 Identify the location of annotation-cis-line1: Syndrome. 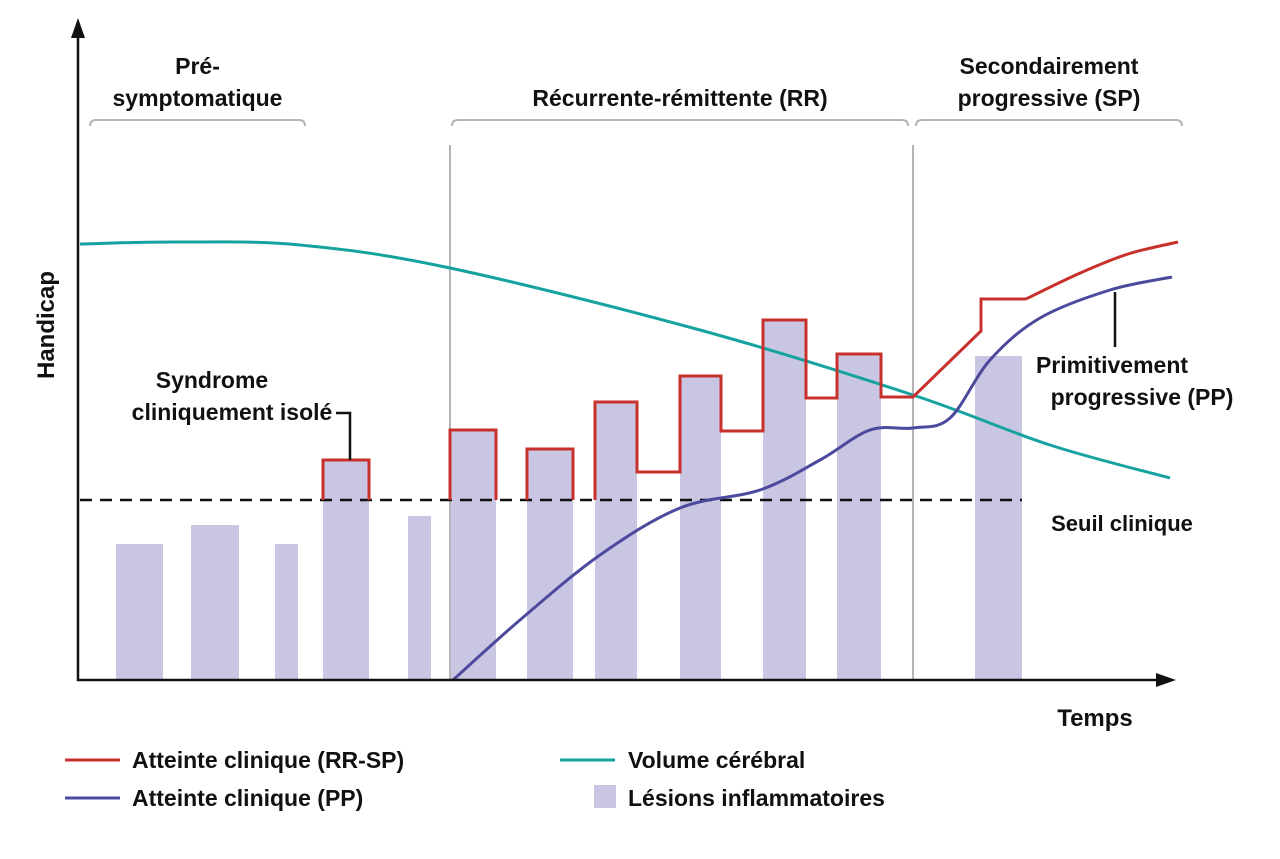
(212, 380).